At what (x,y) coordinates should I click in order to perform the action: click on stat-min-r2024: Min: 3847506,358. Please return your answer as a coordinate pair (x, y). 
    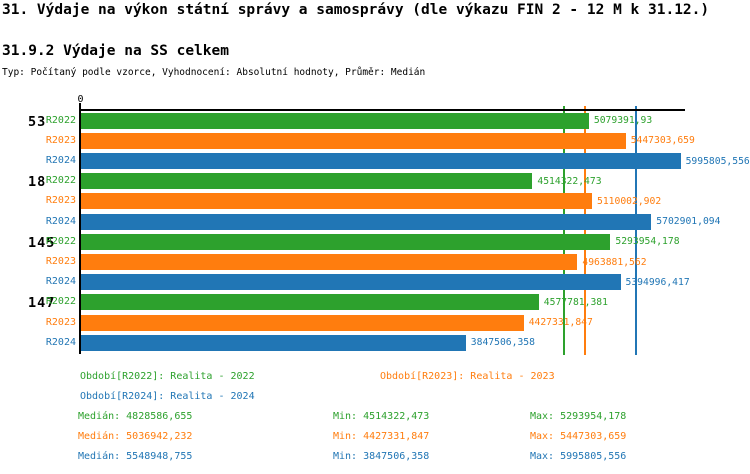
    Looking at the image, I should click on (381, 456).